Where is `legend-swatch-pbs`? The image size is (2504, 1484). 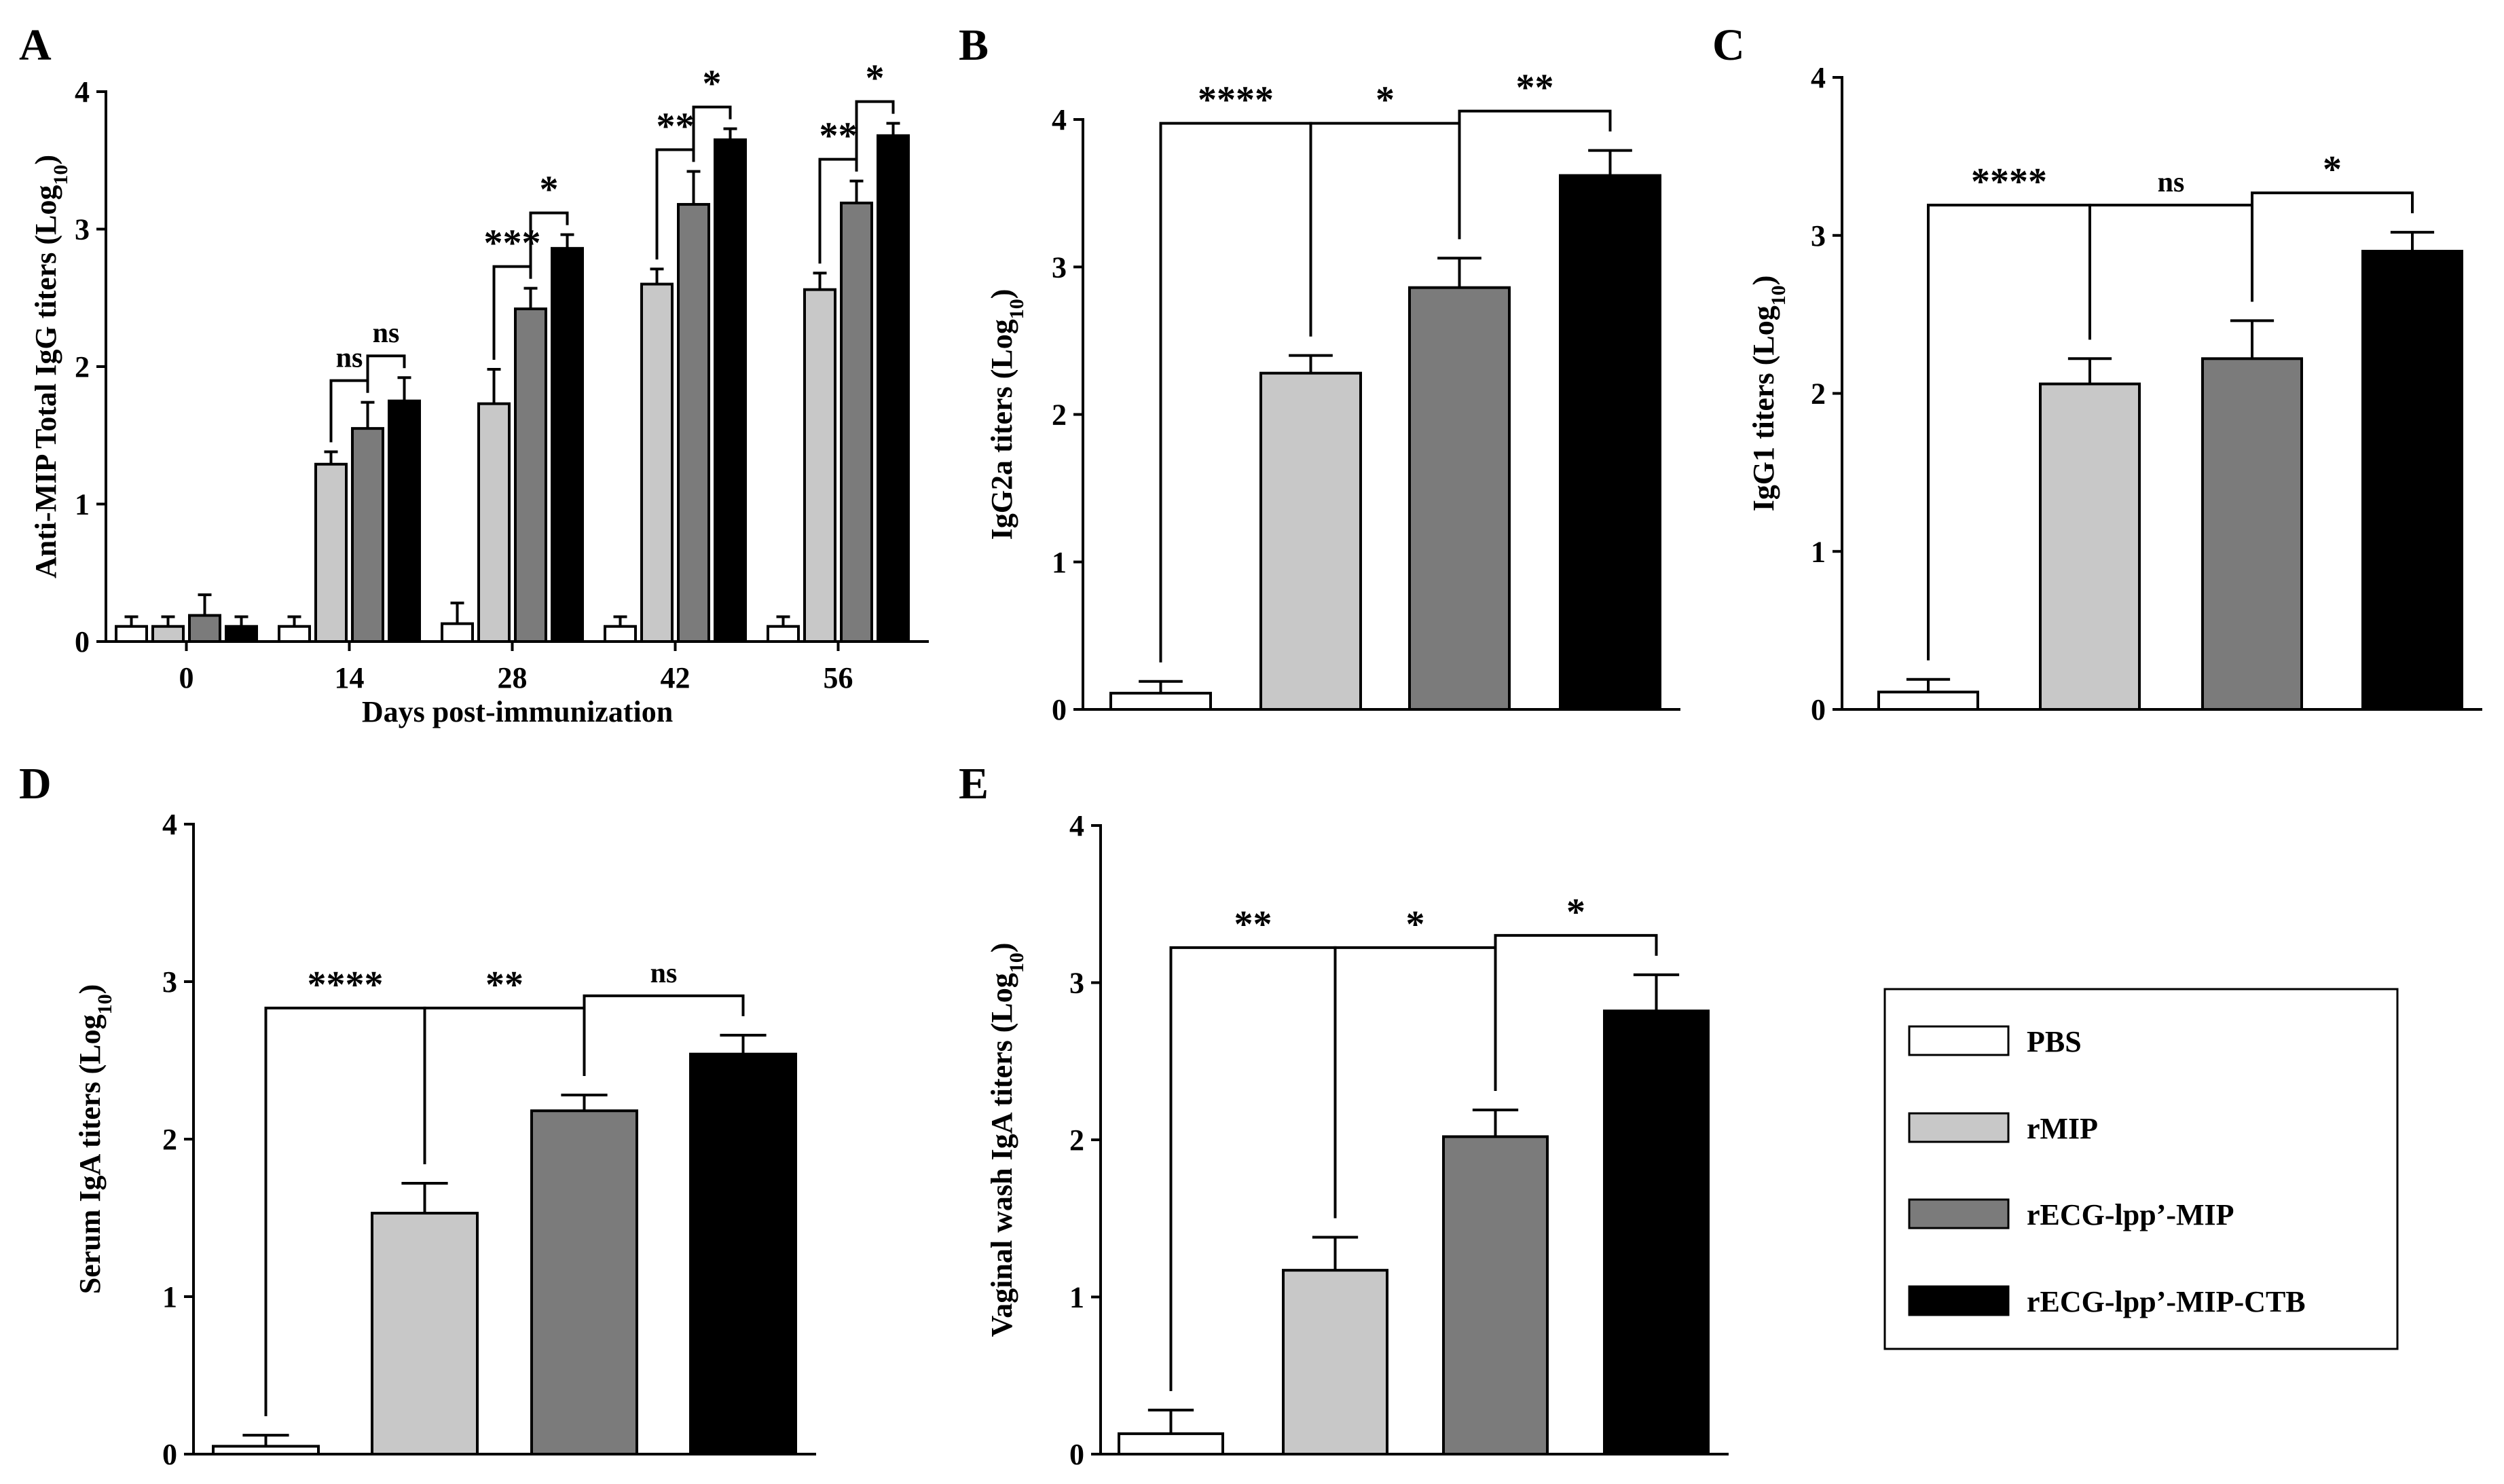
legend-swatch-pbs is located at coordinates (1959, 1040).